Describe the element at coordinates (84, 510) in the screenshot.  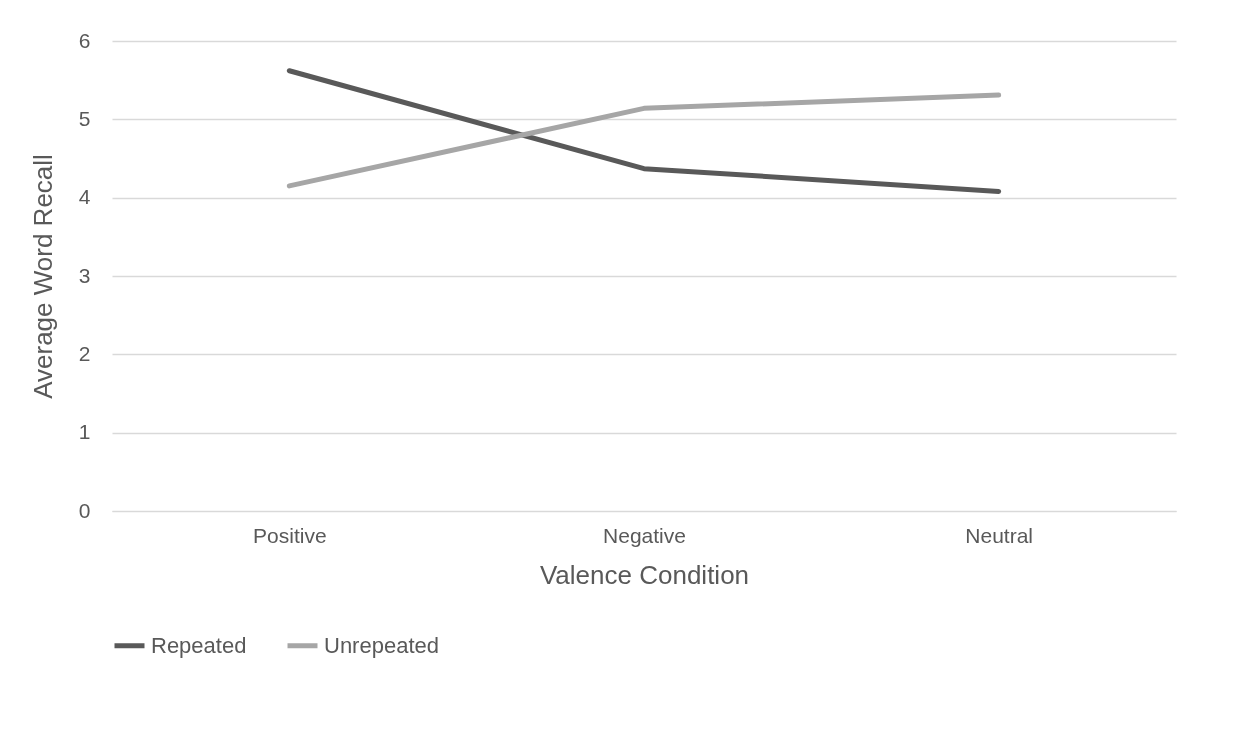
I see `y-tick-label: 0` at that location.